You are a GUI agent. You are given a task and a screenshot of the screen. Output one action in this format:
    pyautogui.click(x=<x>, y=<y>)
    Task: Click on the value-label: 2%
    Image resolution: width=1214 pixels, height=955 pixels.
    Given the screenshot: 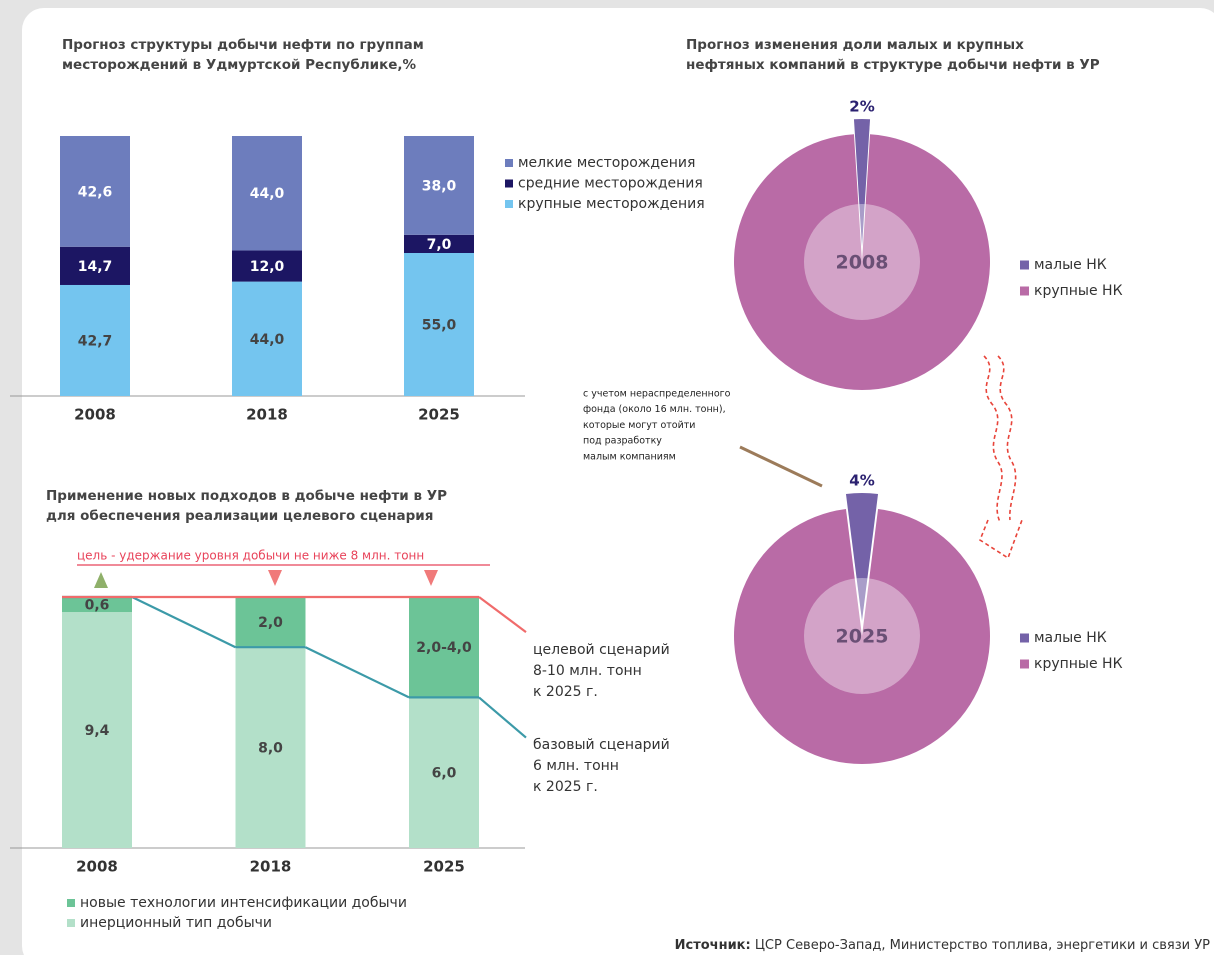 What is the action you would take?
    pyautogui.click(x=861, y=107)
    